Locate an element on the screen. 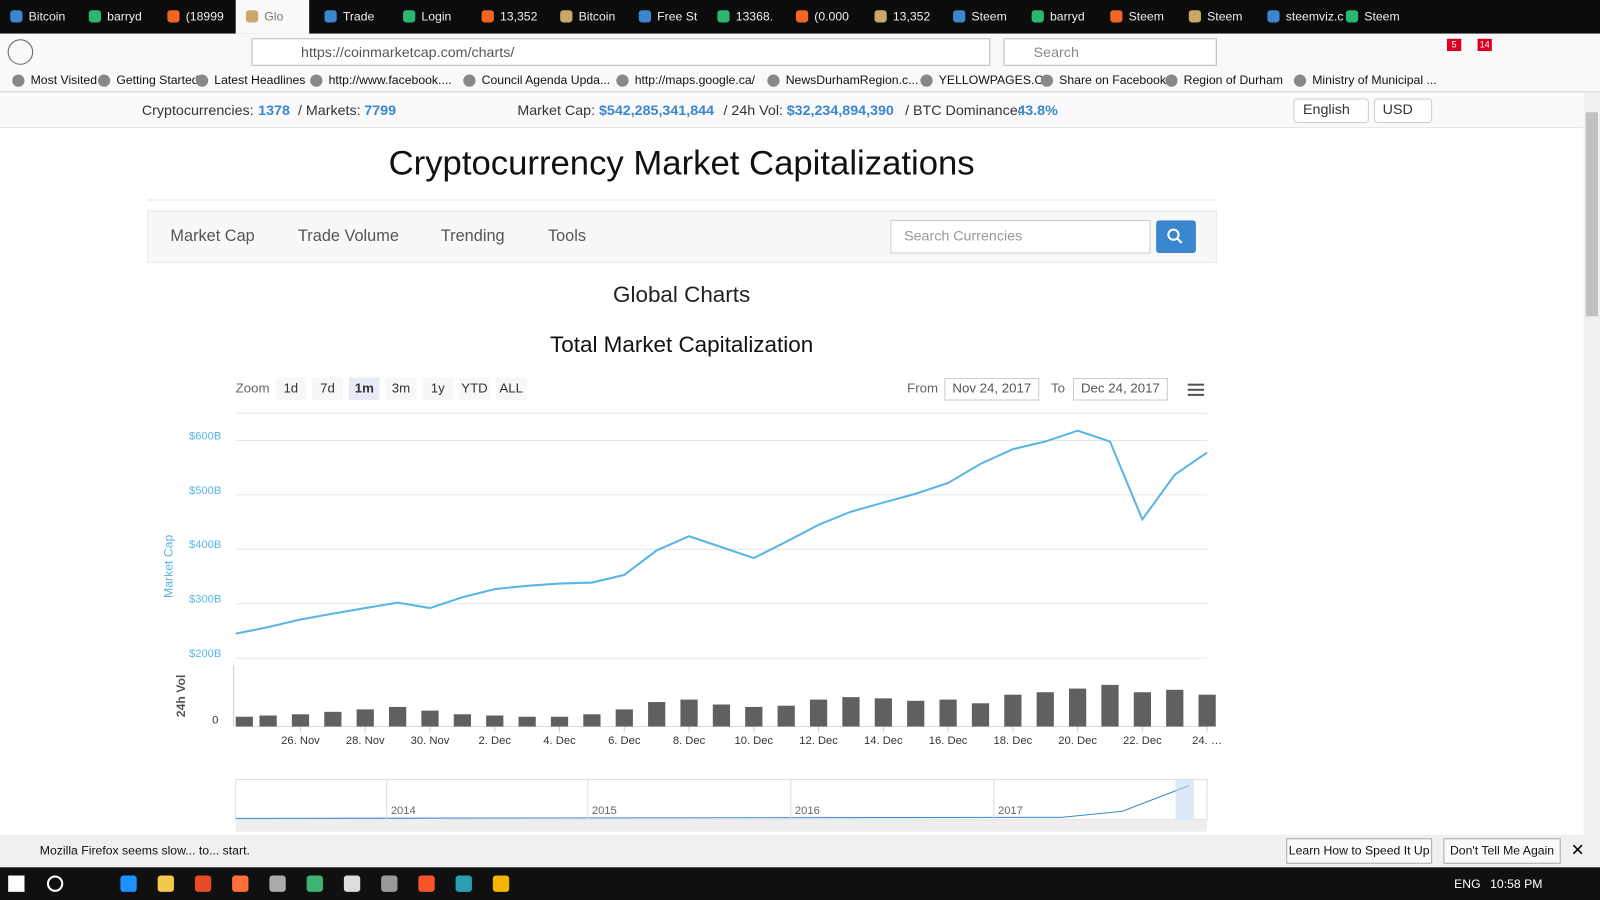 The height and width of the screenshot is (900, 1600). currency-select is located at coordinates (1403, 110).